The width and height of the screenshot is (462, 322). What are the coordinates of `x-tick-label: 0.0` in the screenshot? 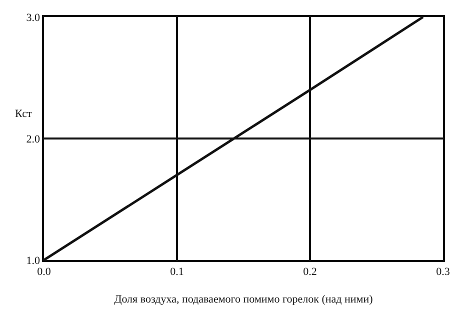 It's located at (44, 272).